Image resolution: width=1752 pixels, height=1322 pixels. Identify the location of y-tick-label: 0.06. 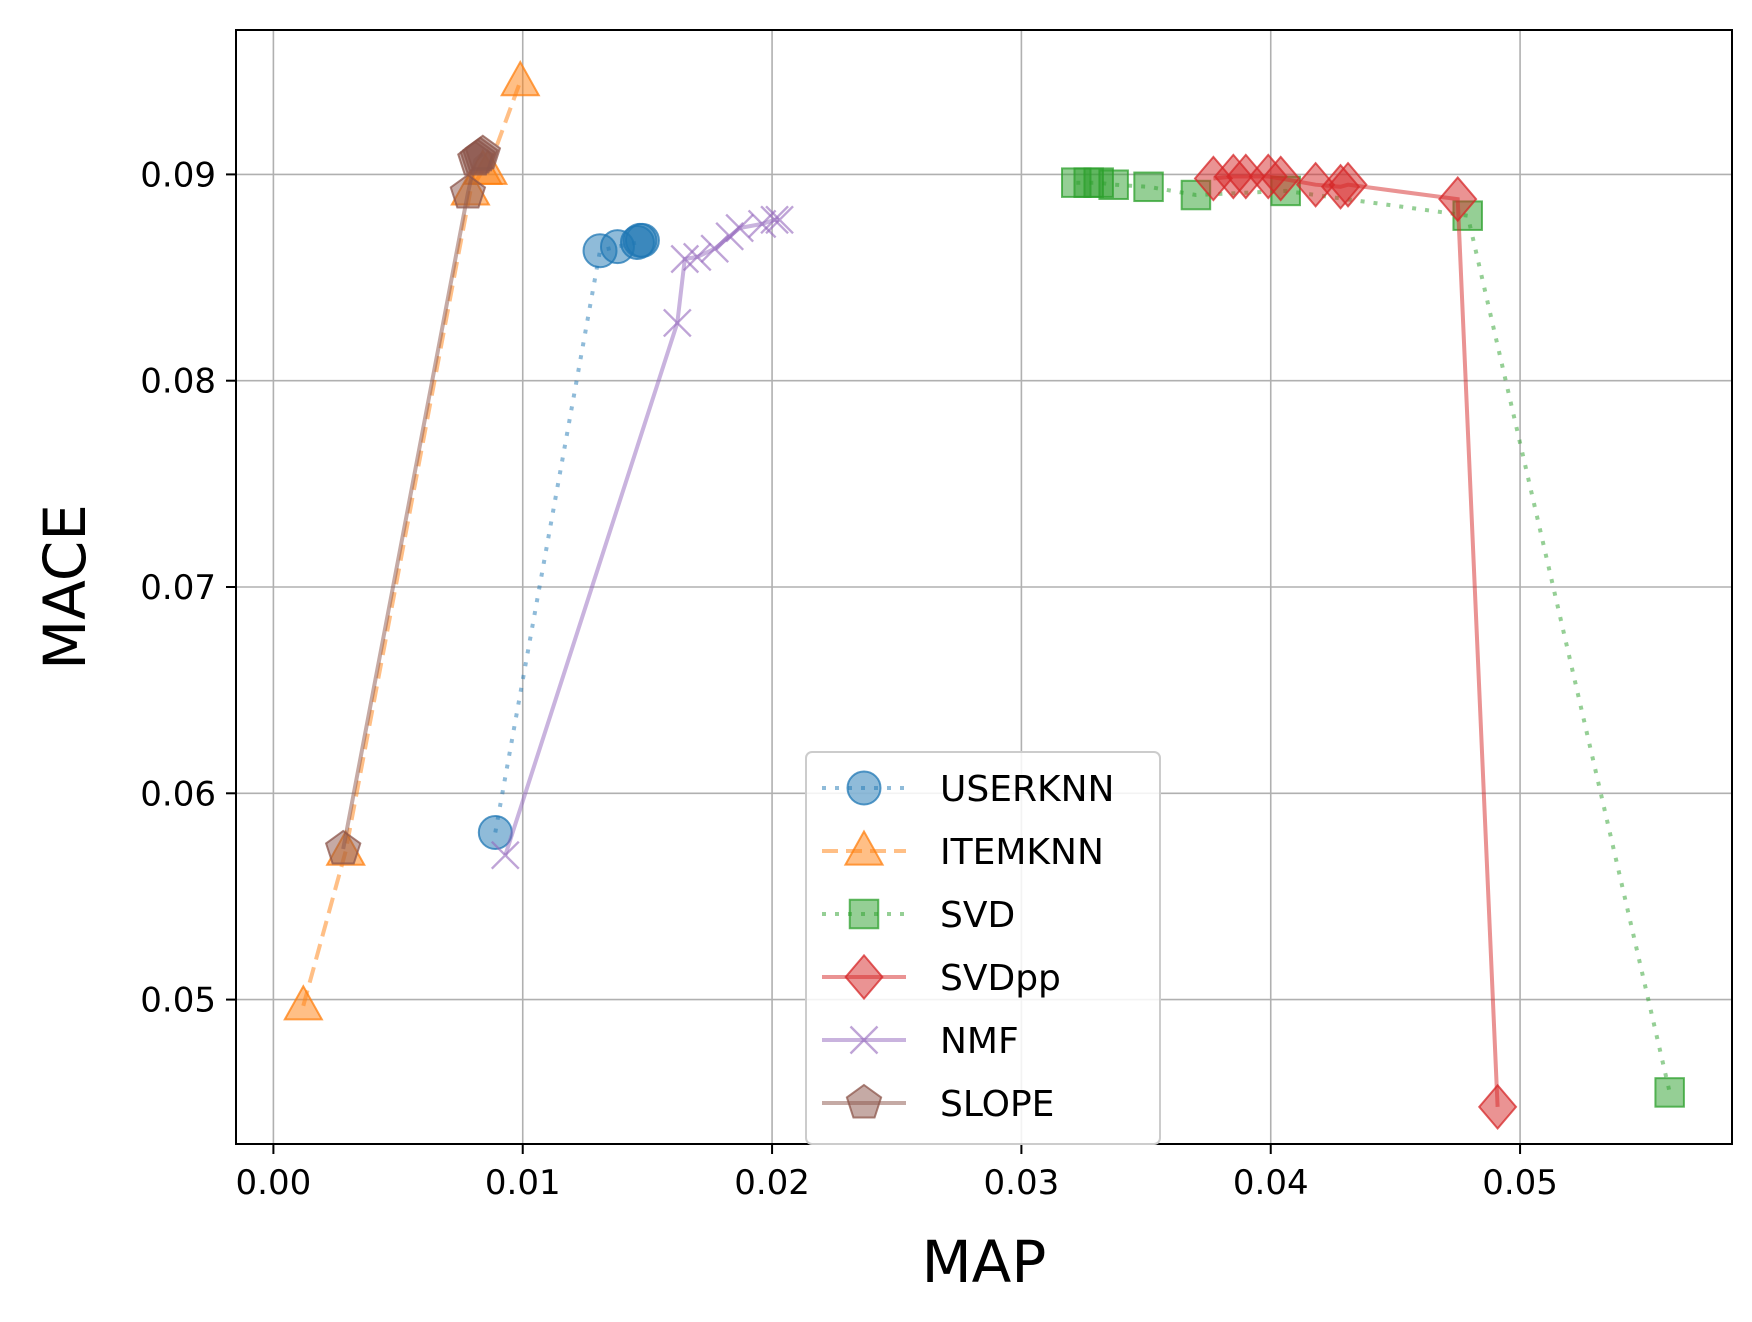
(178, 794).